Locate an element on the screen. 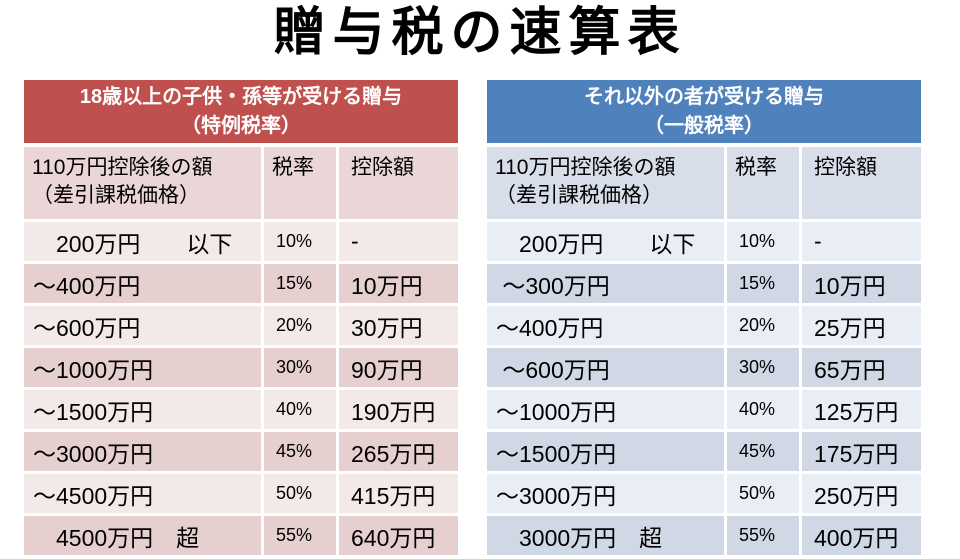 The width and height of the screenshot is (960, 559). range-cell: ～300万円 is located at coordinates (605, 283).